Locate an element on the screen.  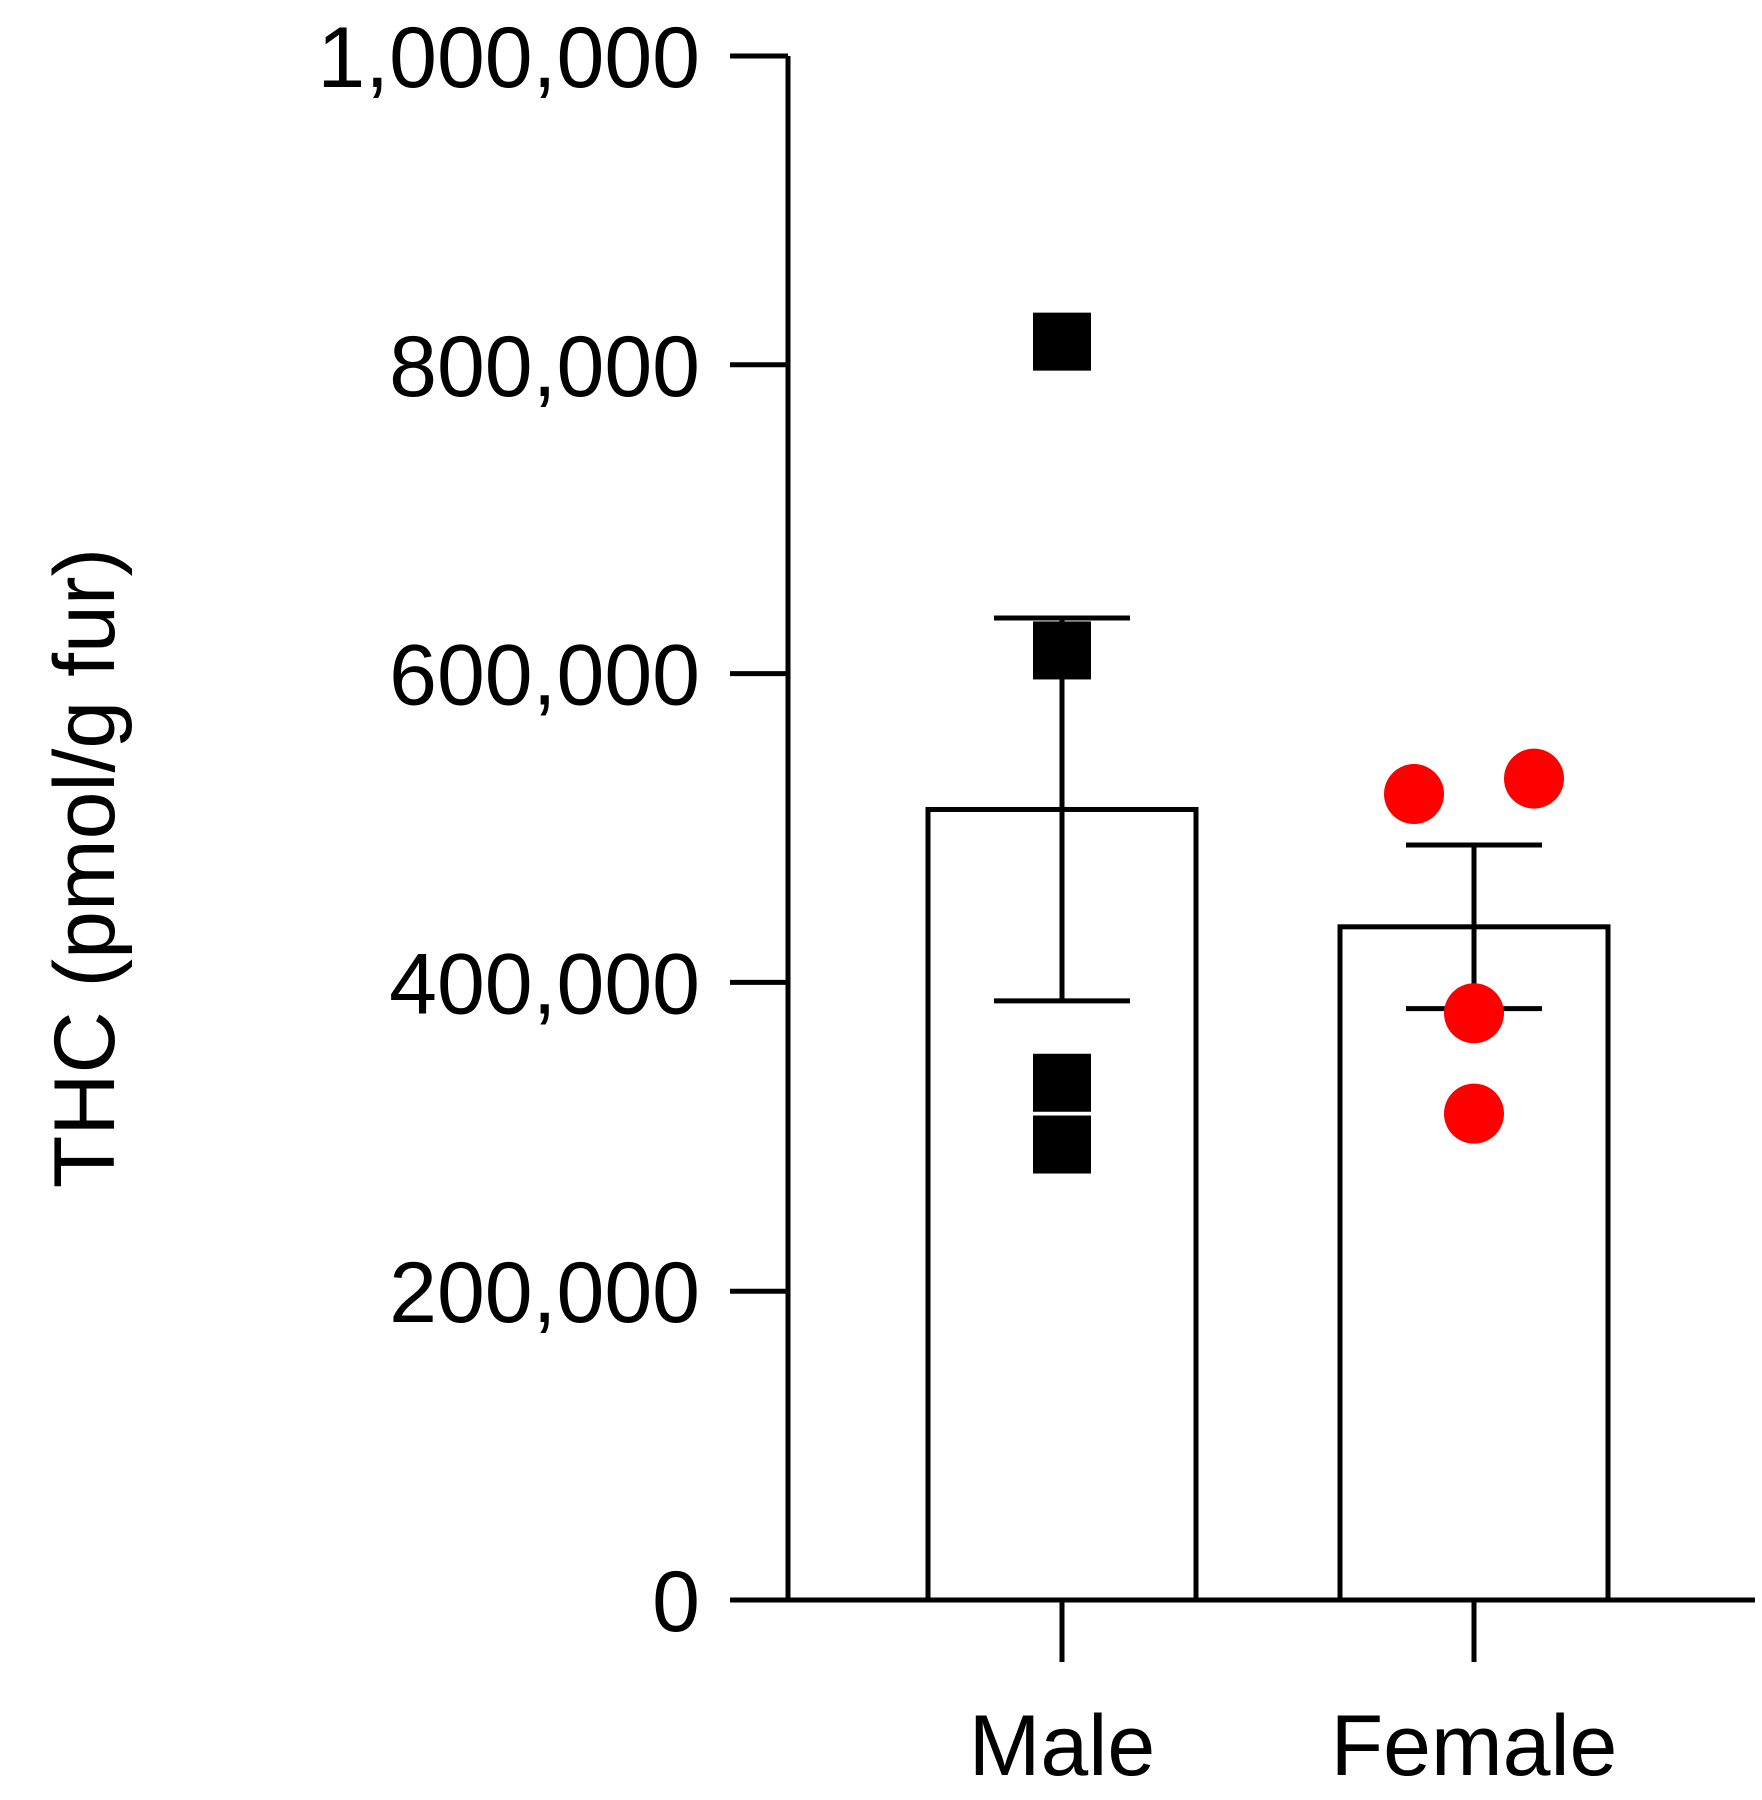
y-tick-label: 0 is located at coordinates (676, 1602).